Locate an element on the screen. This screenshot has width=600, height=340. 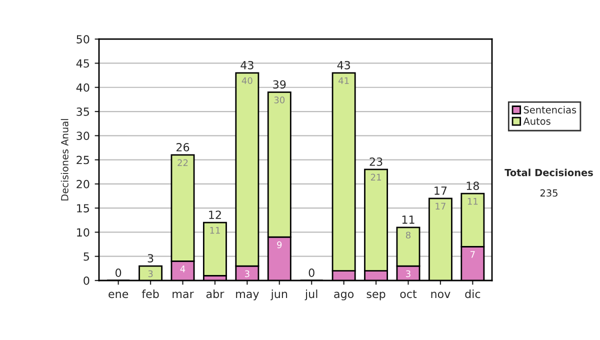
total-label: 3 is located at coordinates (151, 258).